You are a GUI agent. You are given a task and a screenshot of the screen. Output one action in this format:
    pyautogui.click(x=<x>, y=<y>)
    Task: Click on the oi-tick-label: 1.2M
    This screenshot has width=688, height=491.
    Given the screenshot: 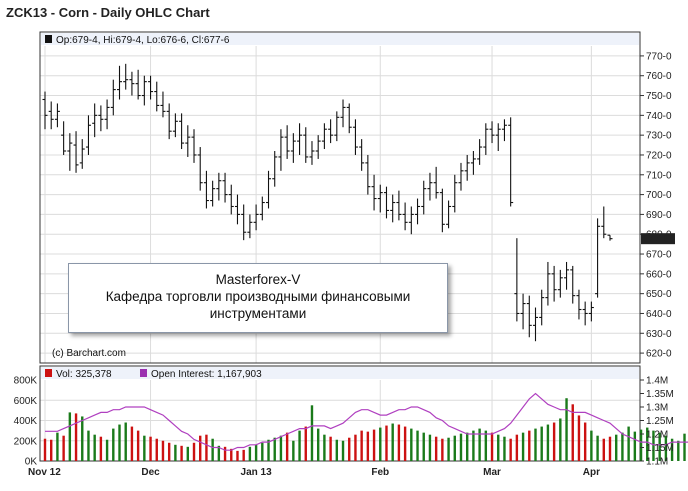 What is the action you would take?
    pyautogui.click(x=657, y=435)
    